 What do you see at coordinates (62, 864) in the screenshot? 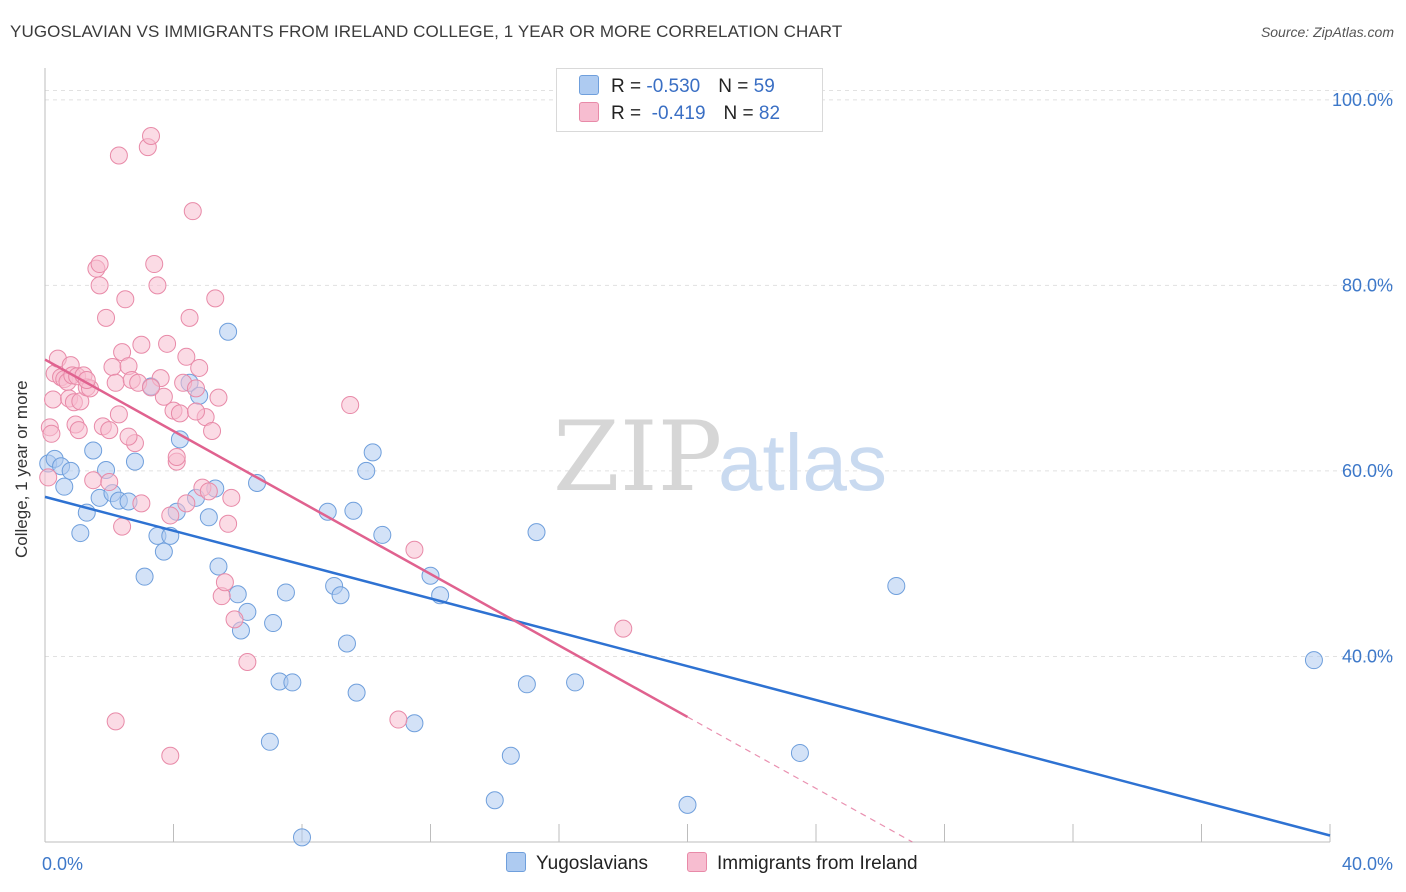
I see `x-tick-label: 0.0%` at bounding box center [62, 864].